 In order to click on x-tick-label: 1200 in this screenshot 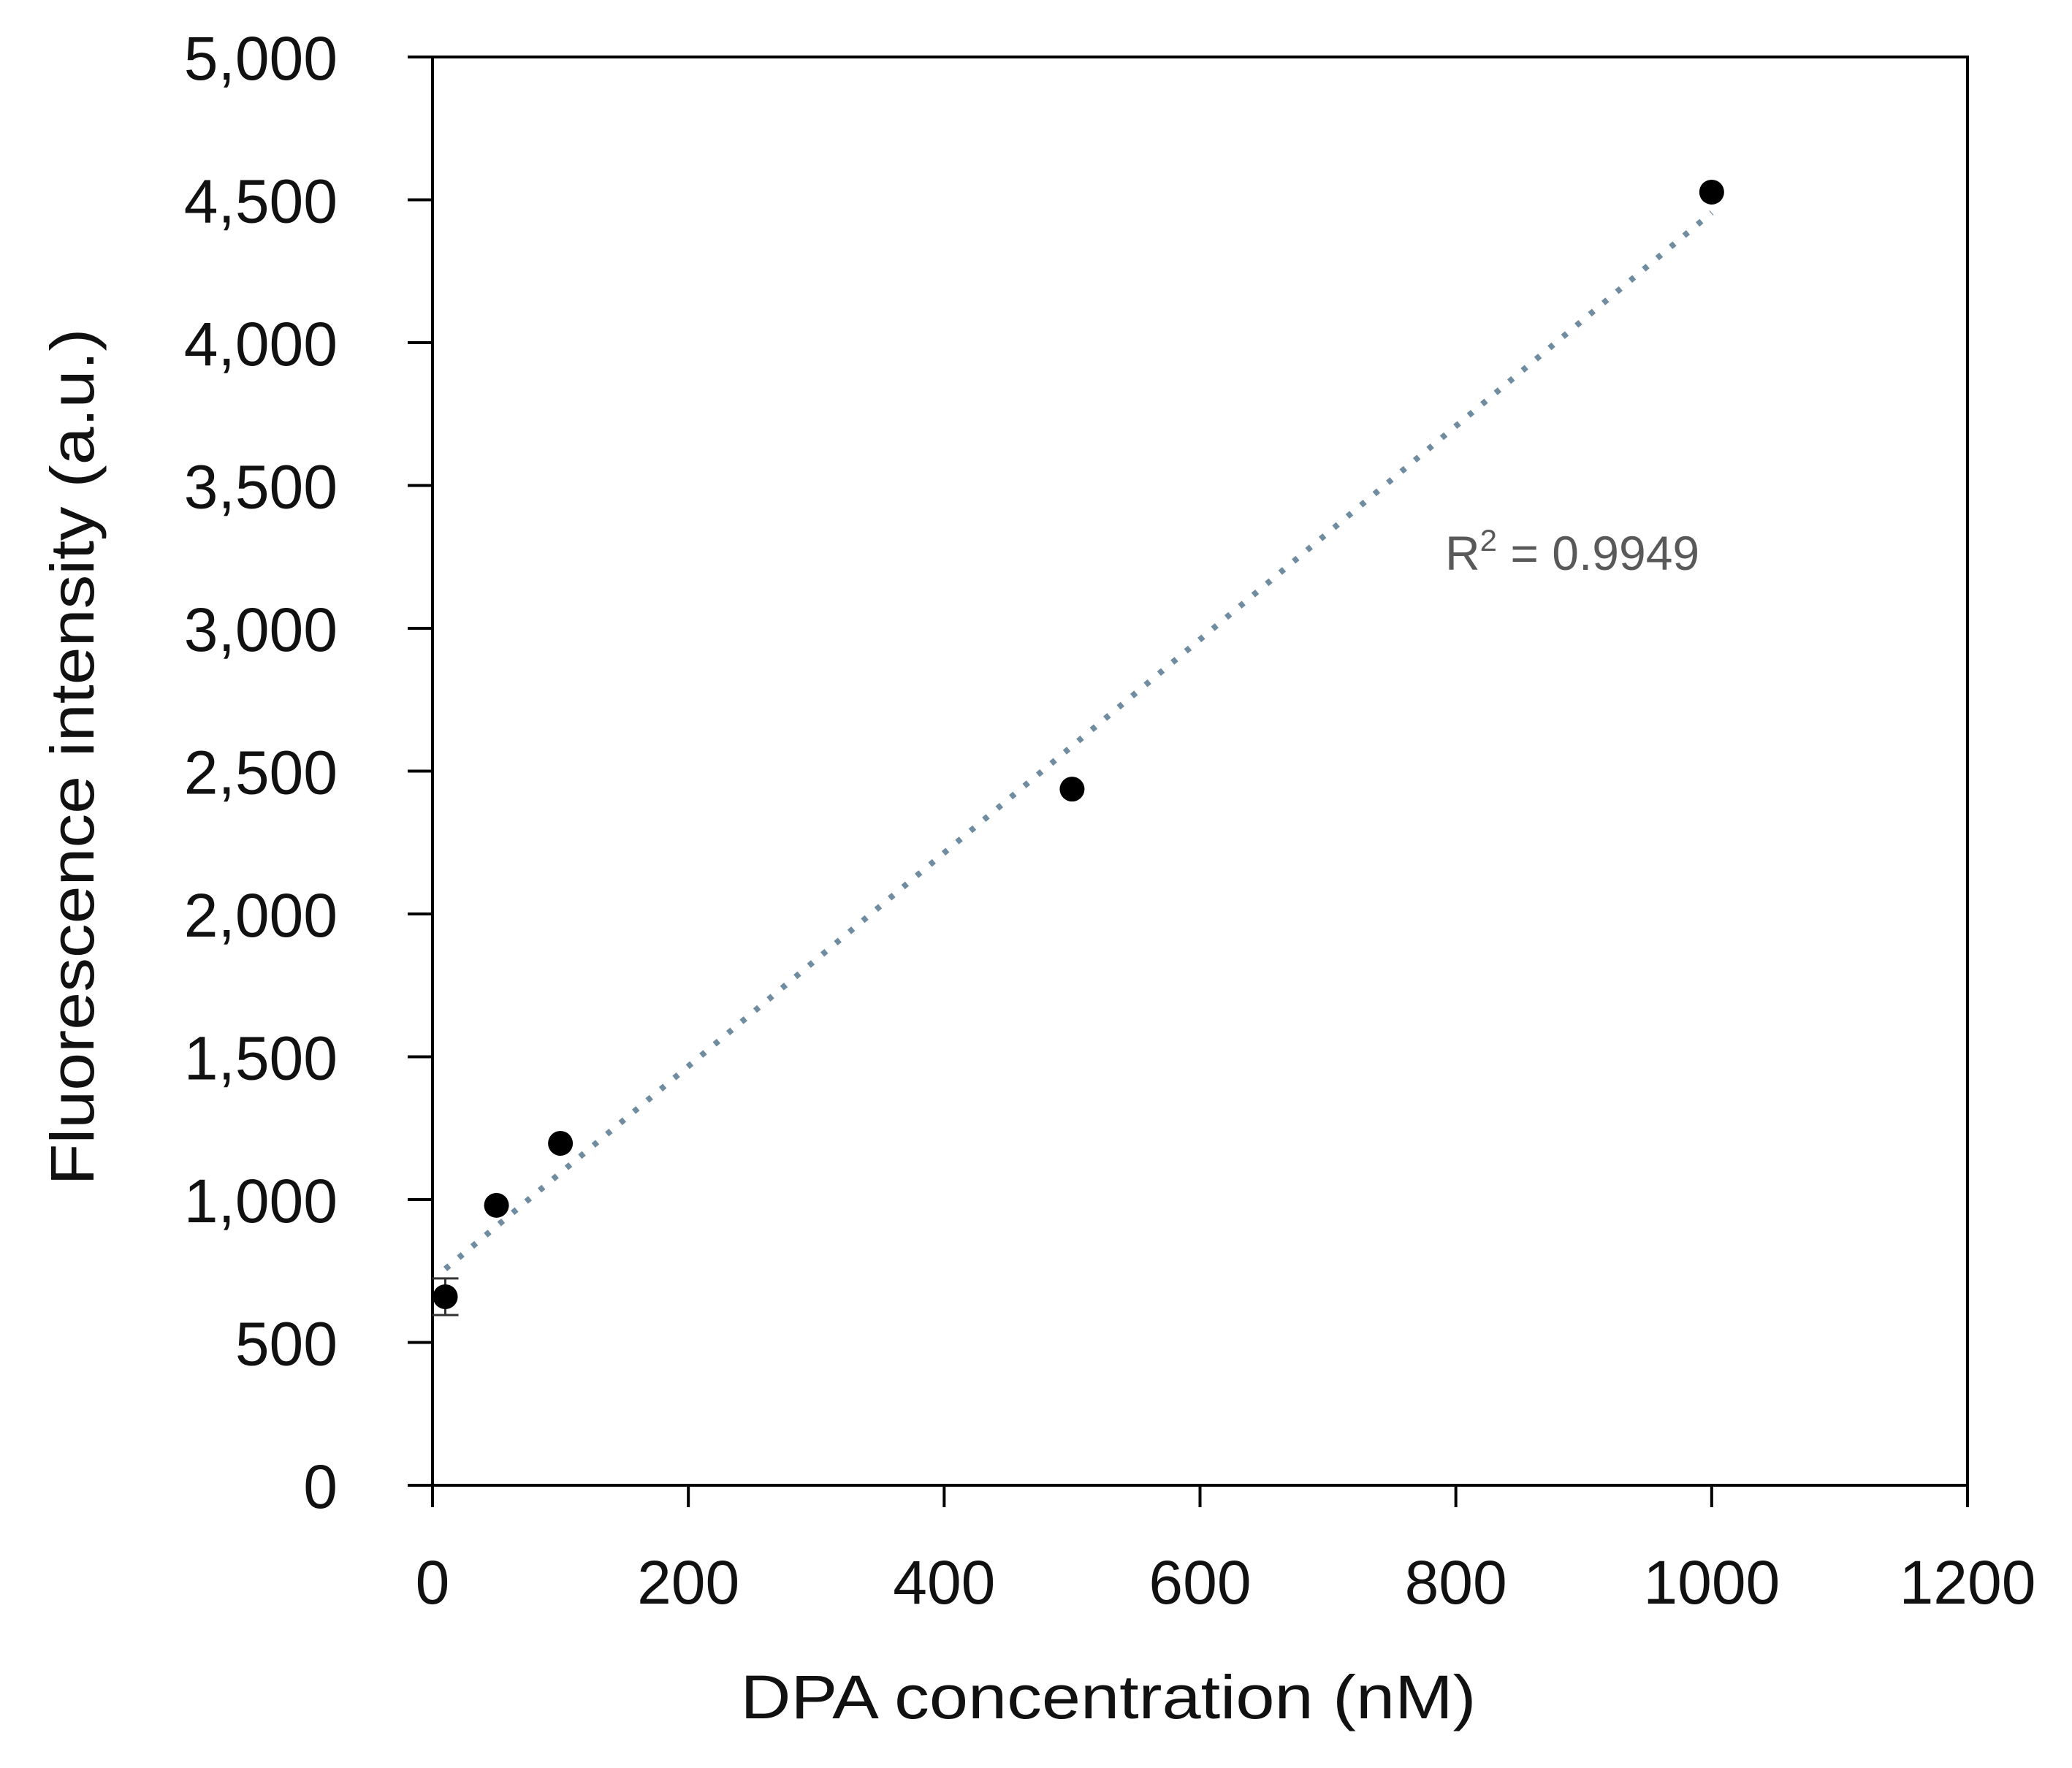, I will do `click(1968, 1582)`.